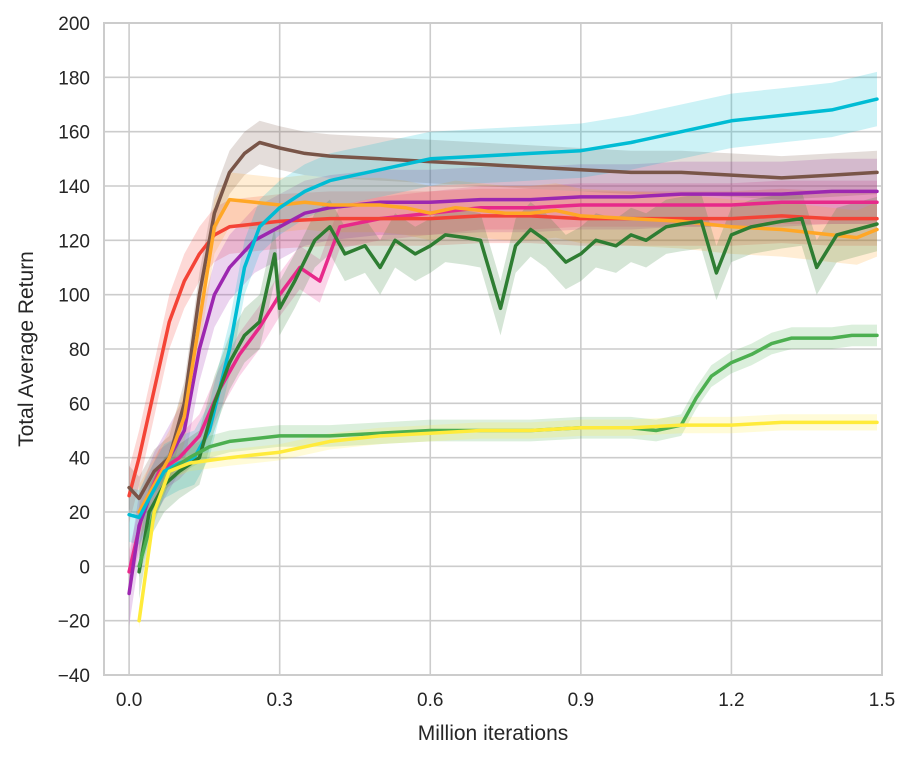 The width and height of the screenshot is (913, 761). What do you see at coordinates (731, 700) in the screenshot?
I see `x-tick-label: 1.2` at bounding box center [731, 700].